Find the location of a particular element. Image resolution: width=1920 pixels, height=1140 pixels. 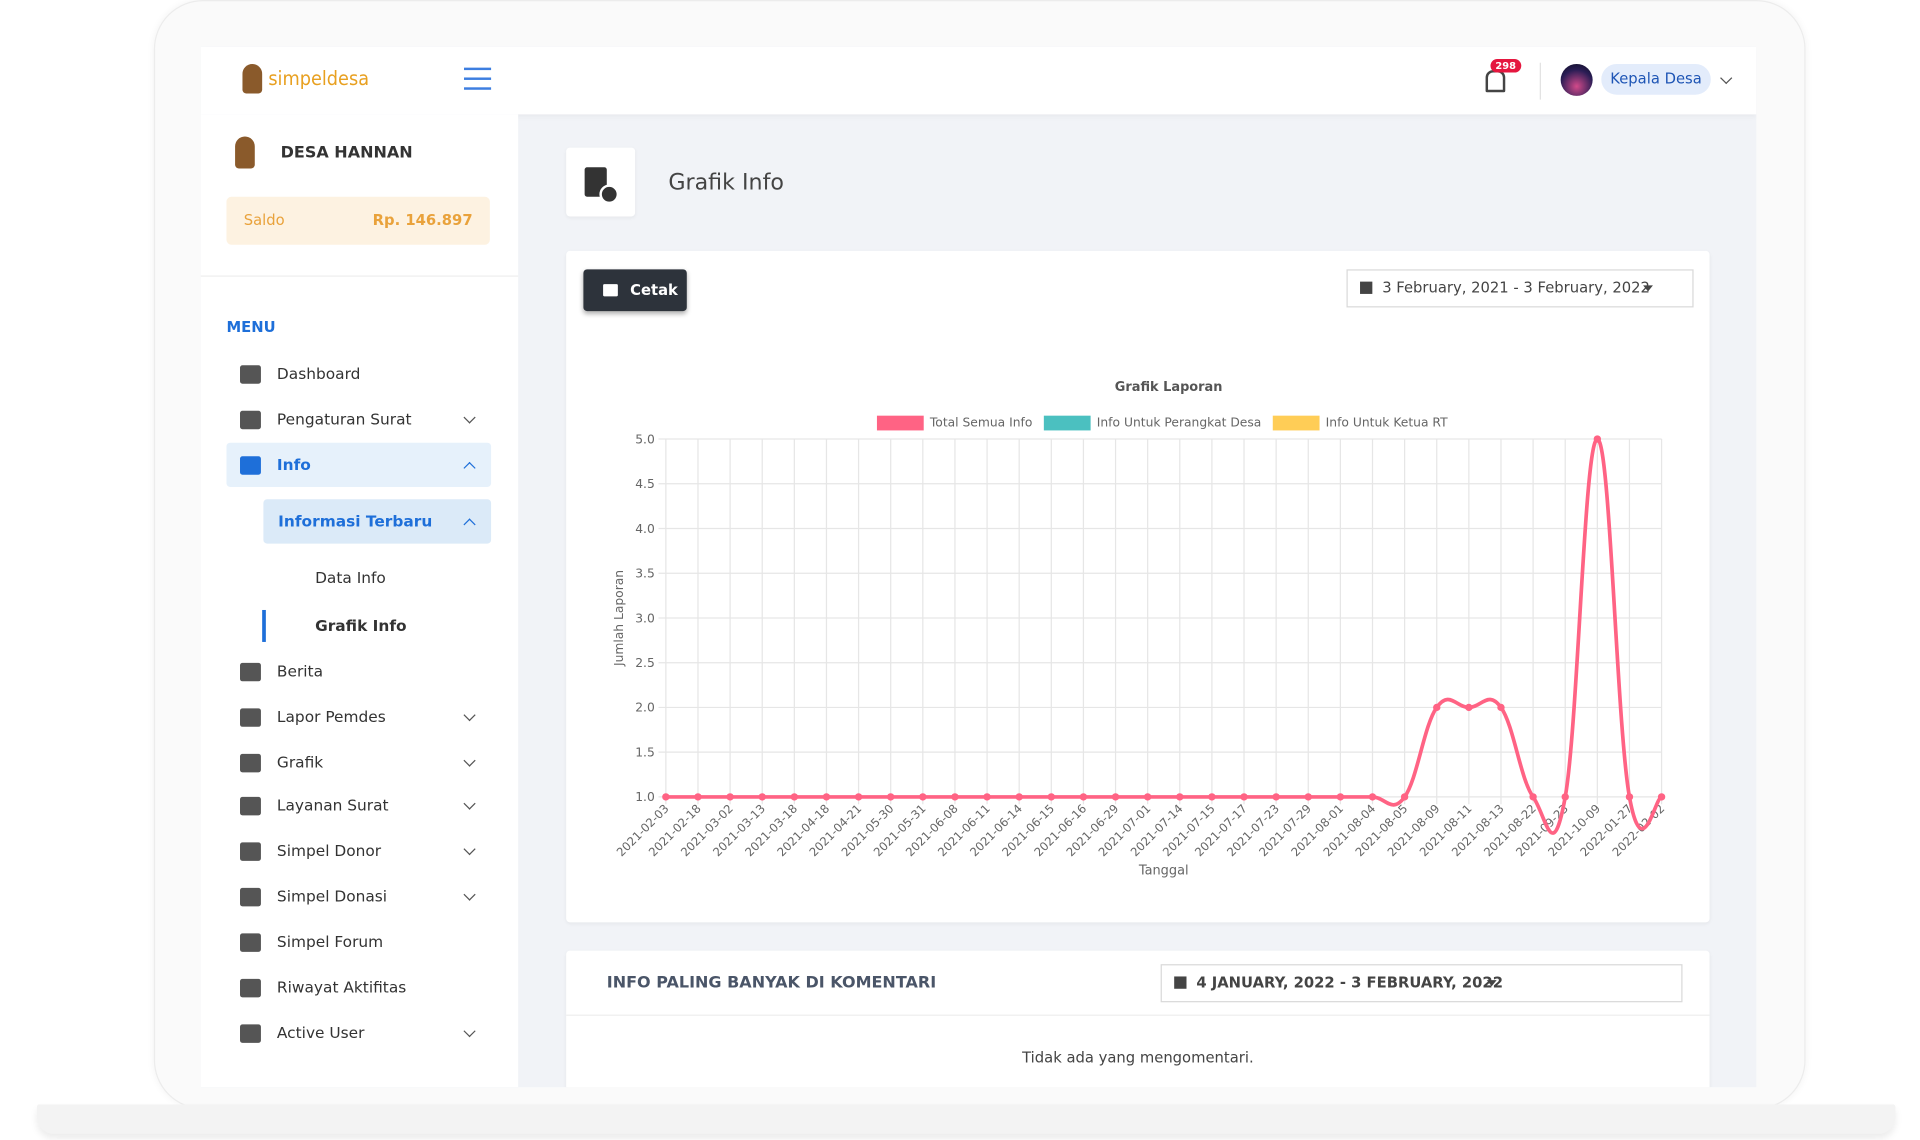

legend-label: Info Untuk Ketua RT is located at coordinates (1387, 423).